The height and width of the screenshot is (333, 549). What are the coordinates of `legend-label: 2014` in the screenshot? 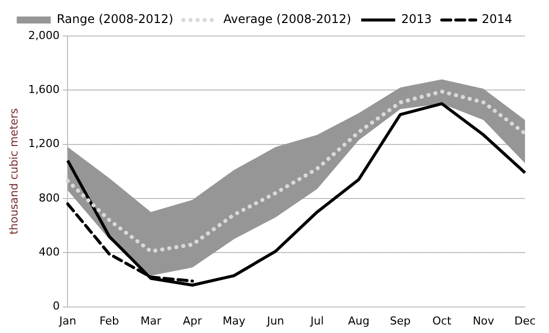 It's located at (497, 19).